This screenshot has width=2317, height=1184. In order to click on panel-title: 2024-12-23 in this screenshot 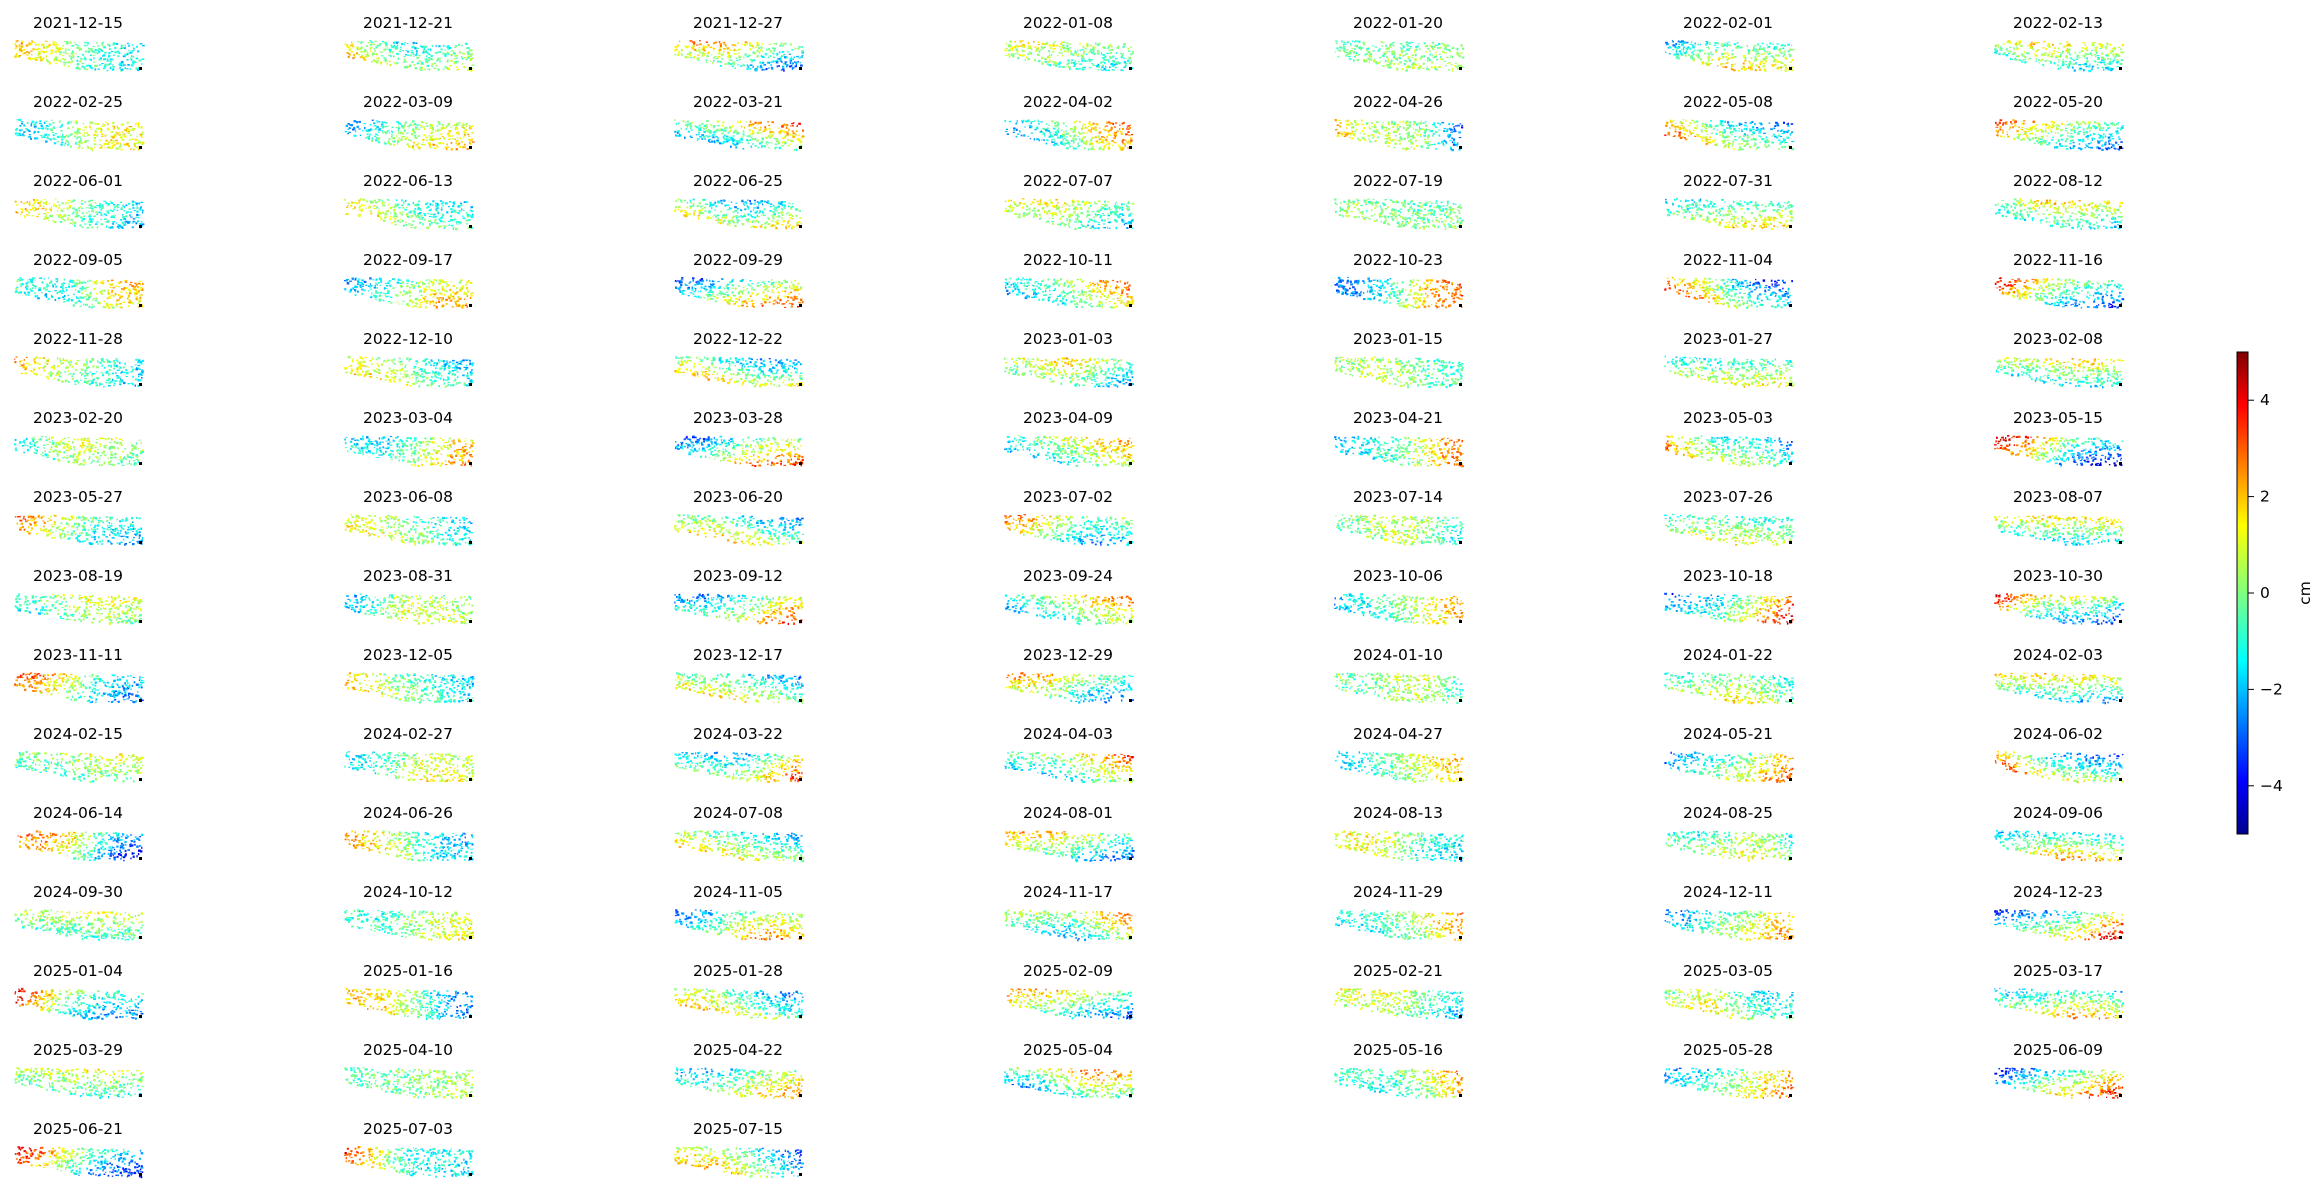, I will do `click(2058, 892)`.